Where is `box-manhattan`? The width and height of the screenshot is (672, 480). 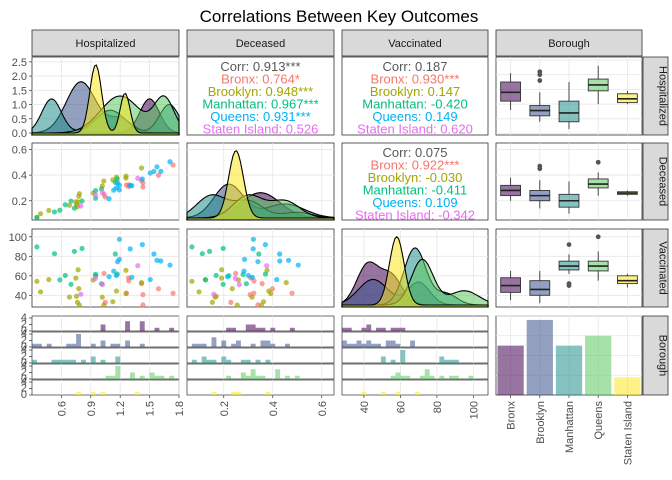 box-manhattan is located at coordinates (569, 197).